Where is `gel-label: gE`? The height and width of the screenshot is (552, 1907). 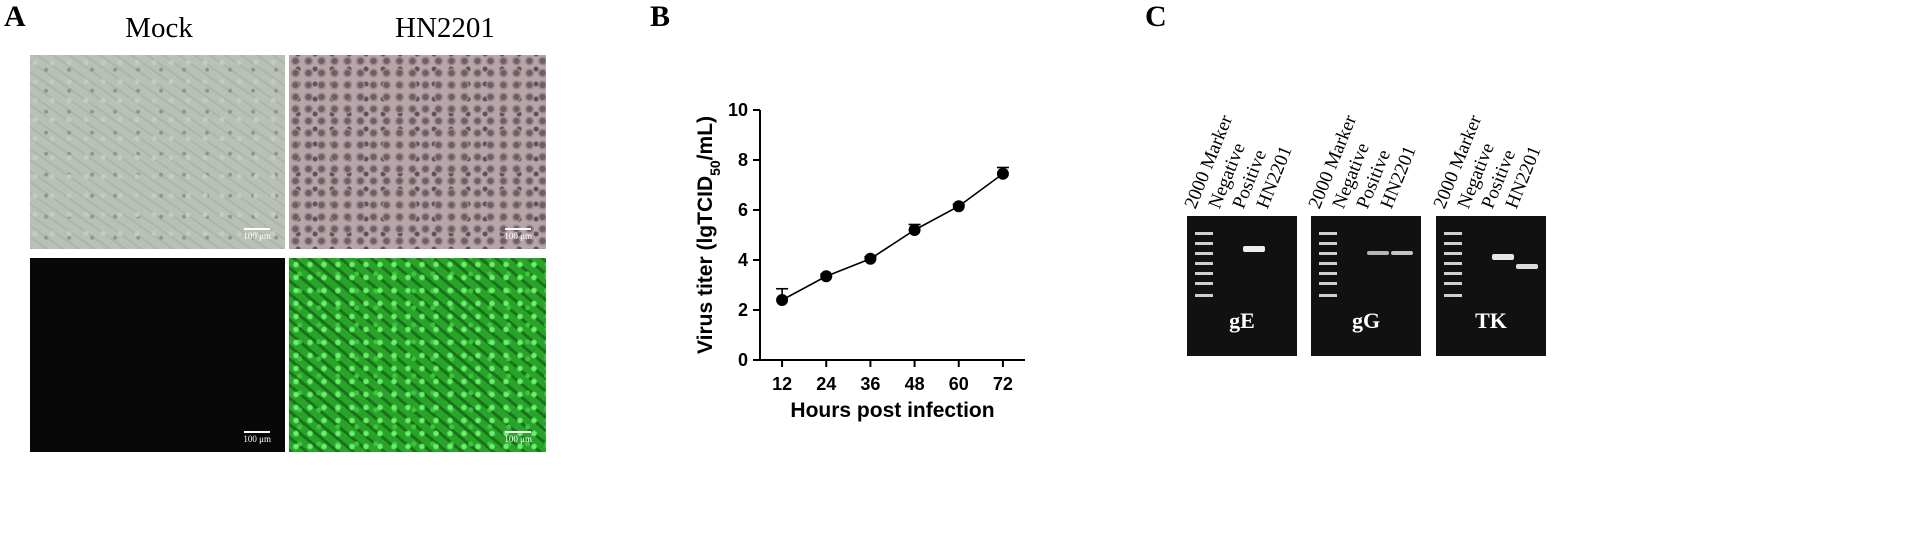
gel-label: gE is located at coordinates (1242, 320).